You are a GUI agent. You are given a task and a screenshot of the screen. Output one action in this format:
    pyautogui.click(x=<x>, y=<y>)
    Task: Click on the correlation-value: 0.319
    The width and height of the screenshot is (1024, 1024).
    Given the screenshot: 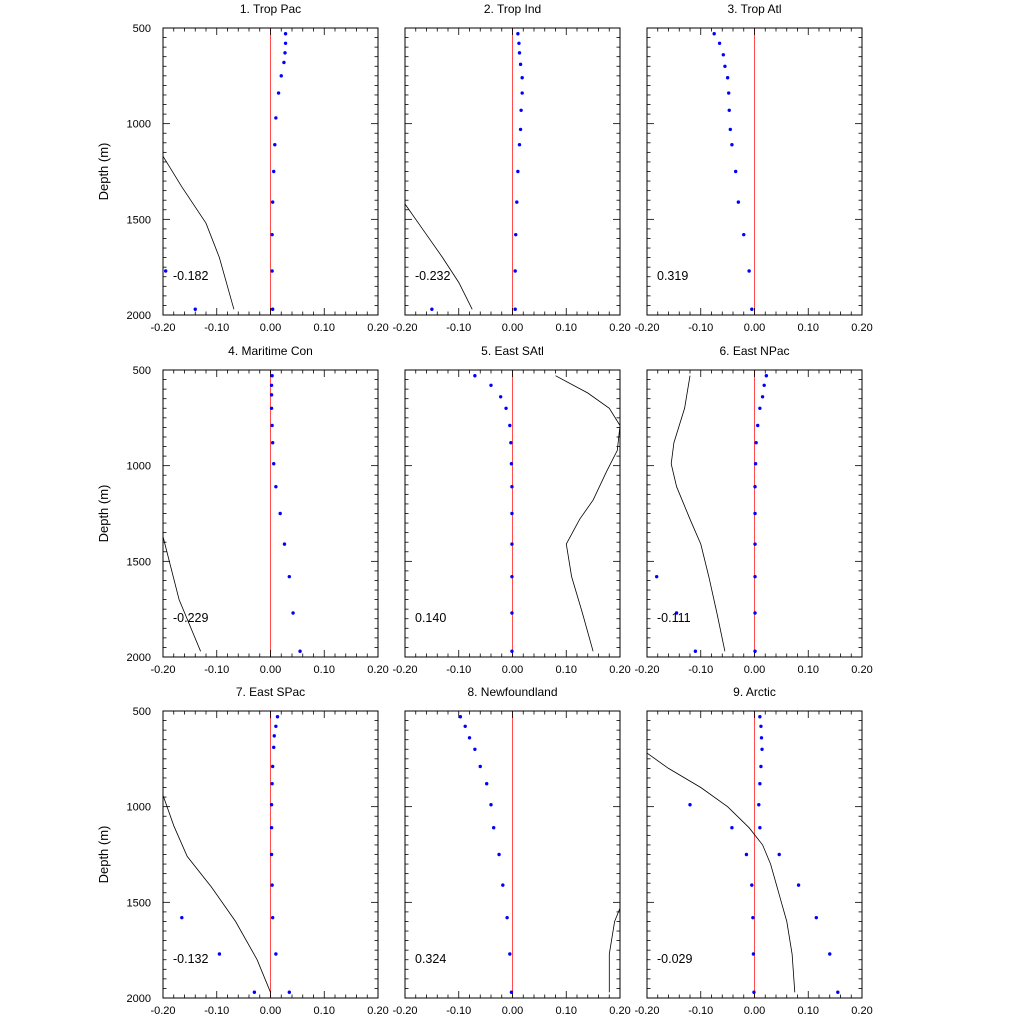 What is the action you would take?
    pyautogui.click(x=672, y=276)
    